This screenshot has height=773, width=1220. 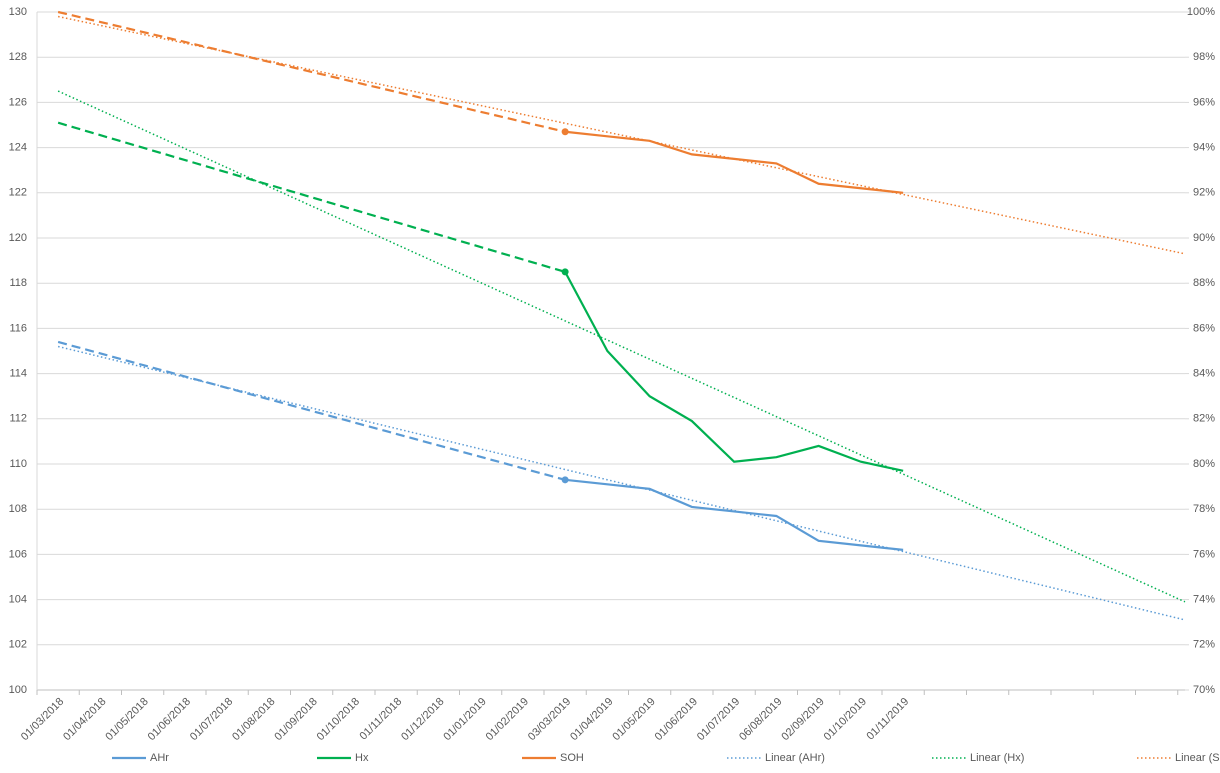 I want to click on x-tick-label: 01/06/2019, so click(x=676, y=719).